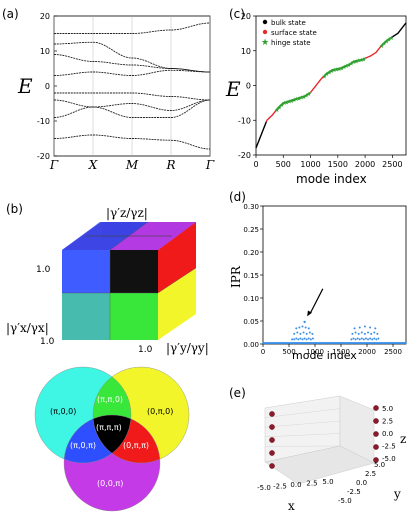 This screenshot has height=520, width=411. Describe the element at coordinates (251, 230) in the screenshot. I see `d-ytick-label: 0.25` at that location.